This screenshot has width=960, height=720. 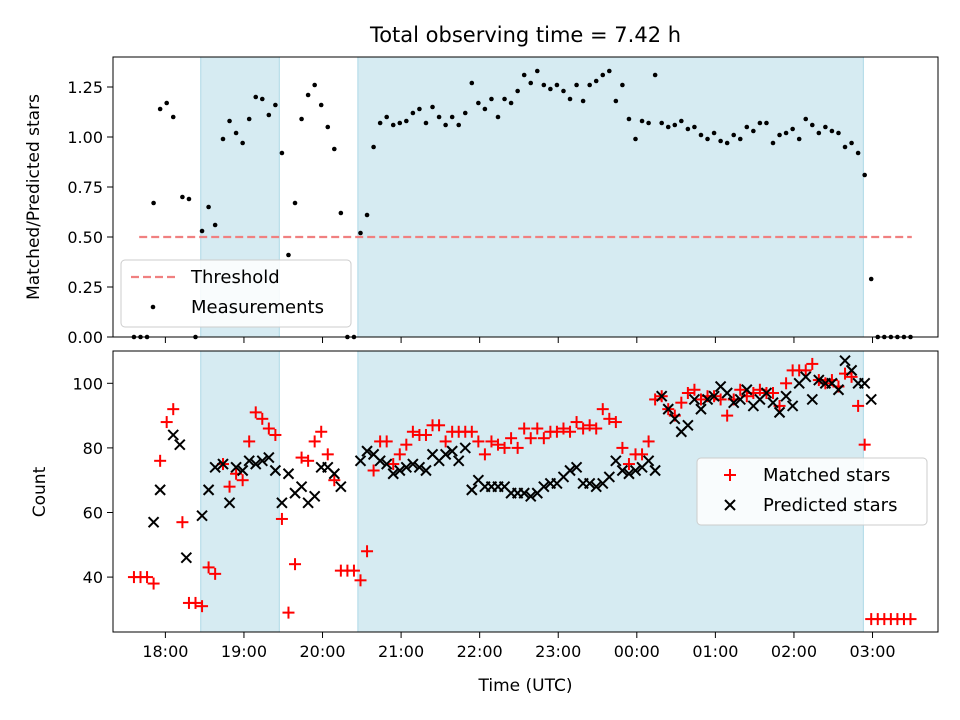 I want to click on bottom-ytick-label-3: 100, so click(x=87, y=383).